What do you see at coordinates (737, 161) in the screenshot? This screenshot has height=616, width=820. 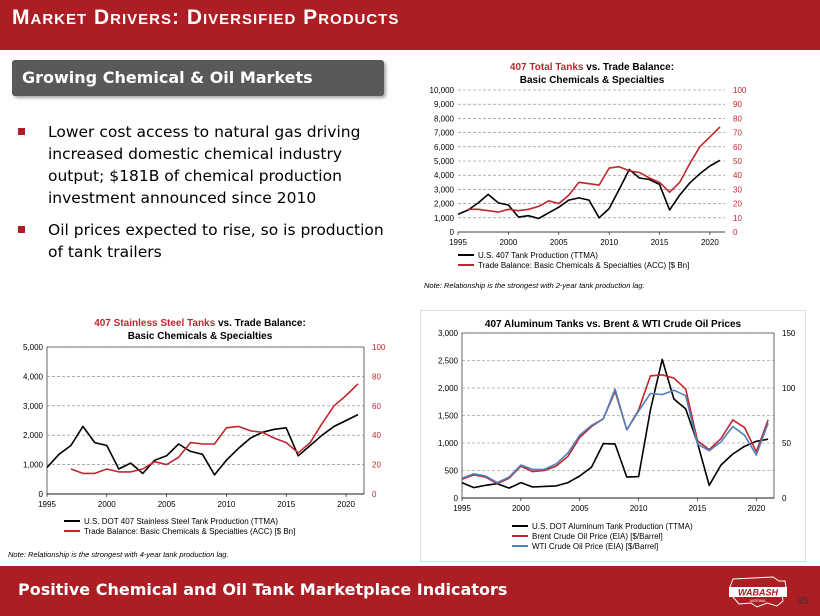 I see `y2-tick-label: 50` at bounding box center [737, 161].